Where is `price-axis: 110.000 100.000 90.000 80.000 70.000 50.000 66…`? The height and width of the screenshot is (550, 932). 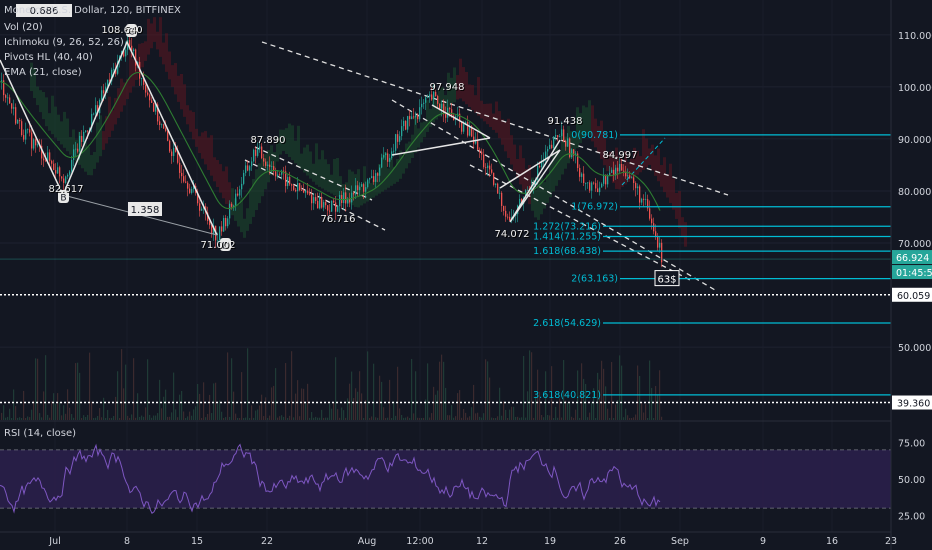
price-axis: 110.000 100.000 90.000 80.000 70.000 50.000 66… is located at coordinates (911, 275).